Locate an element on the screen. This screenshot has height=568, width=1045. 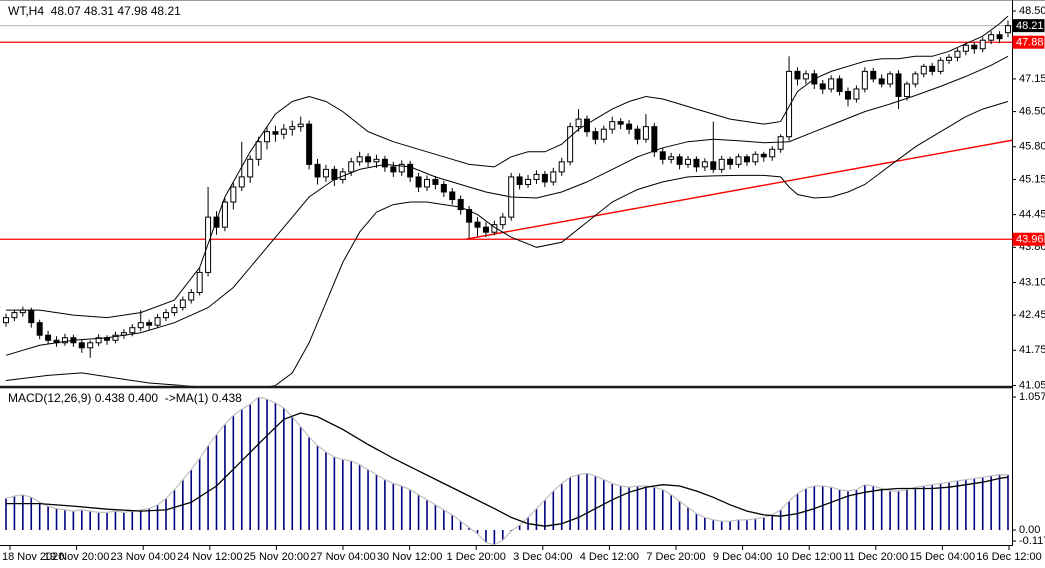
price-axis is located at coordinates (1028, 273).